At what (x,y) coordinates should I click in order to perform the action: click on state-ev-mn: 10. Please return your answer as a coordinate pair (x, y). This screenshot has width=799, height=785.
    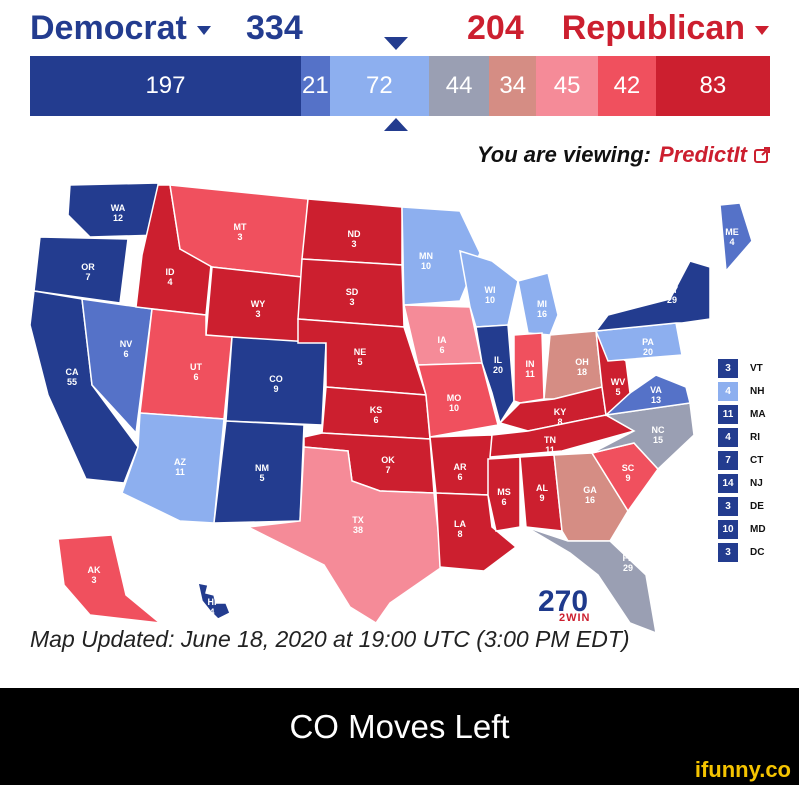
    Looking at the image, I should click on (426, 266).